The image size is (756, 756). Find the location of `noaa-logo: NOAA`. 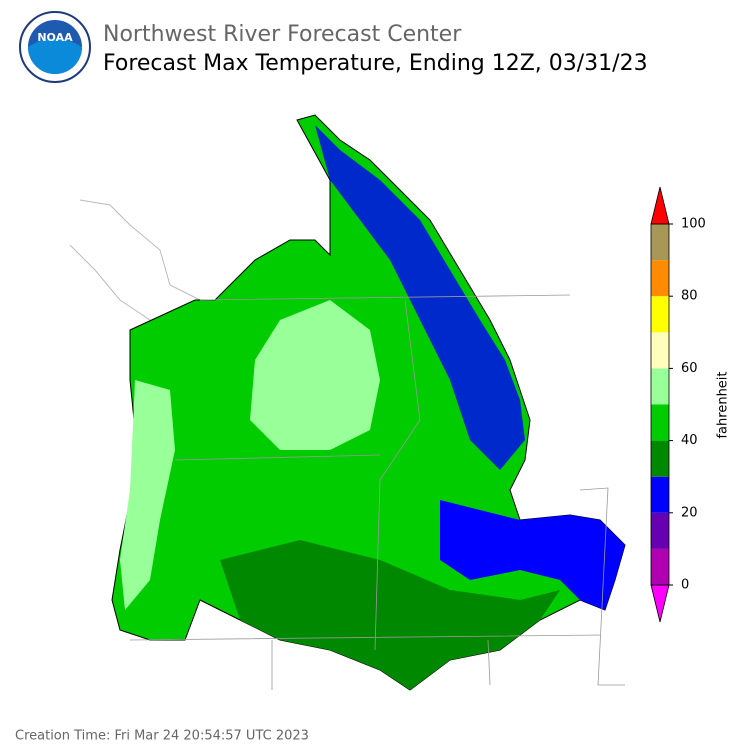

noaa-logo: NOAA is located at coordinates (55, 47).